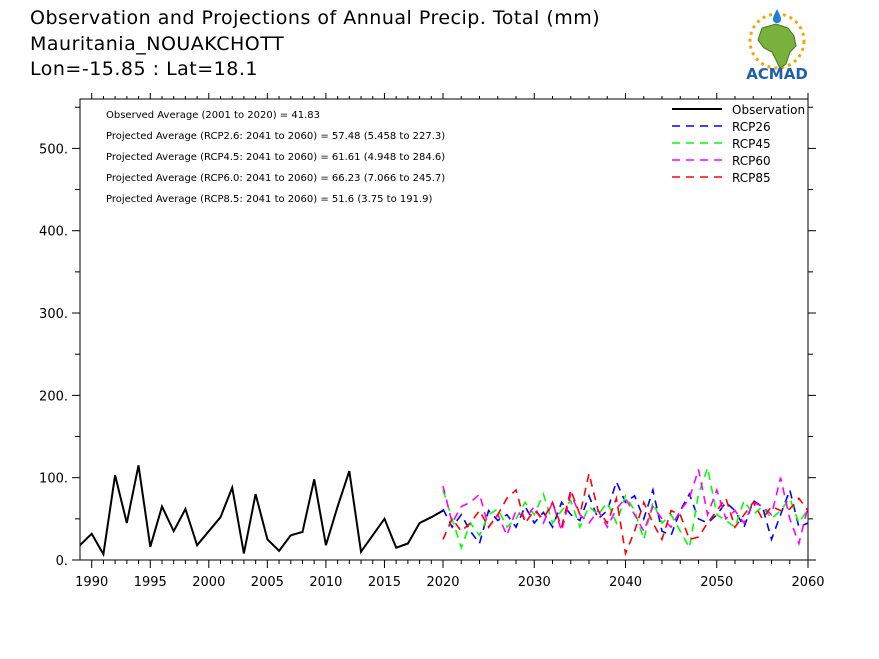 The height and width of the screenshot is (659, 879). Describe the element at coordinates (53, 479) in the screenshot. I see `y-tick-label: 100.` at that location.